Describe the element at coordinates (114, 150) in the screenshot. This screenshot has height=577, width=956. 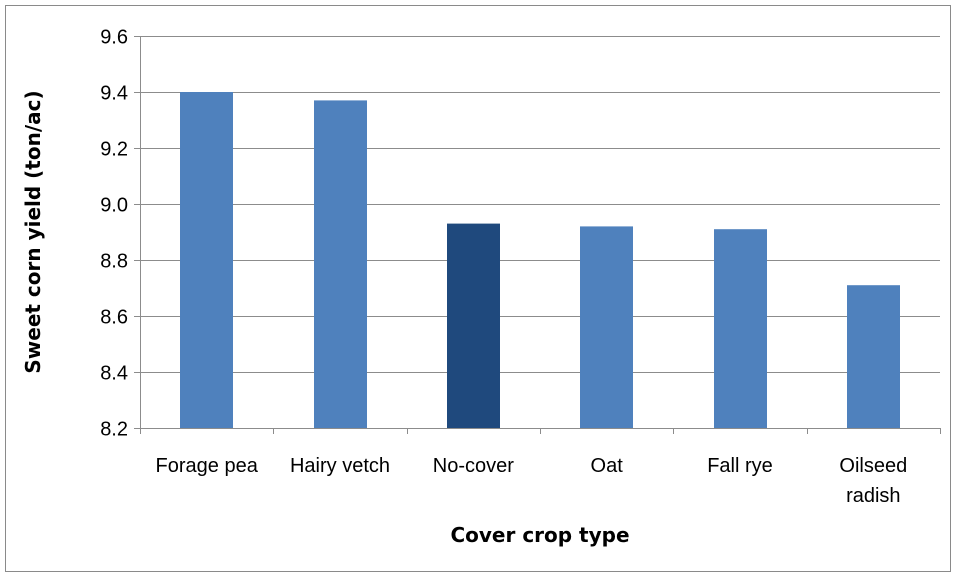
I see `y-tick-label: 9.2` at that location.